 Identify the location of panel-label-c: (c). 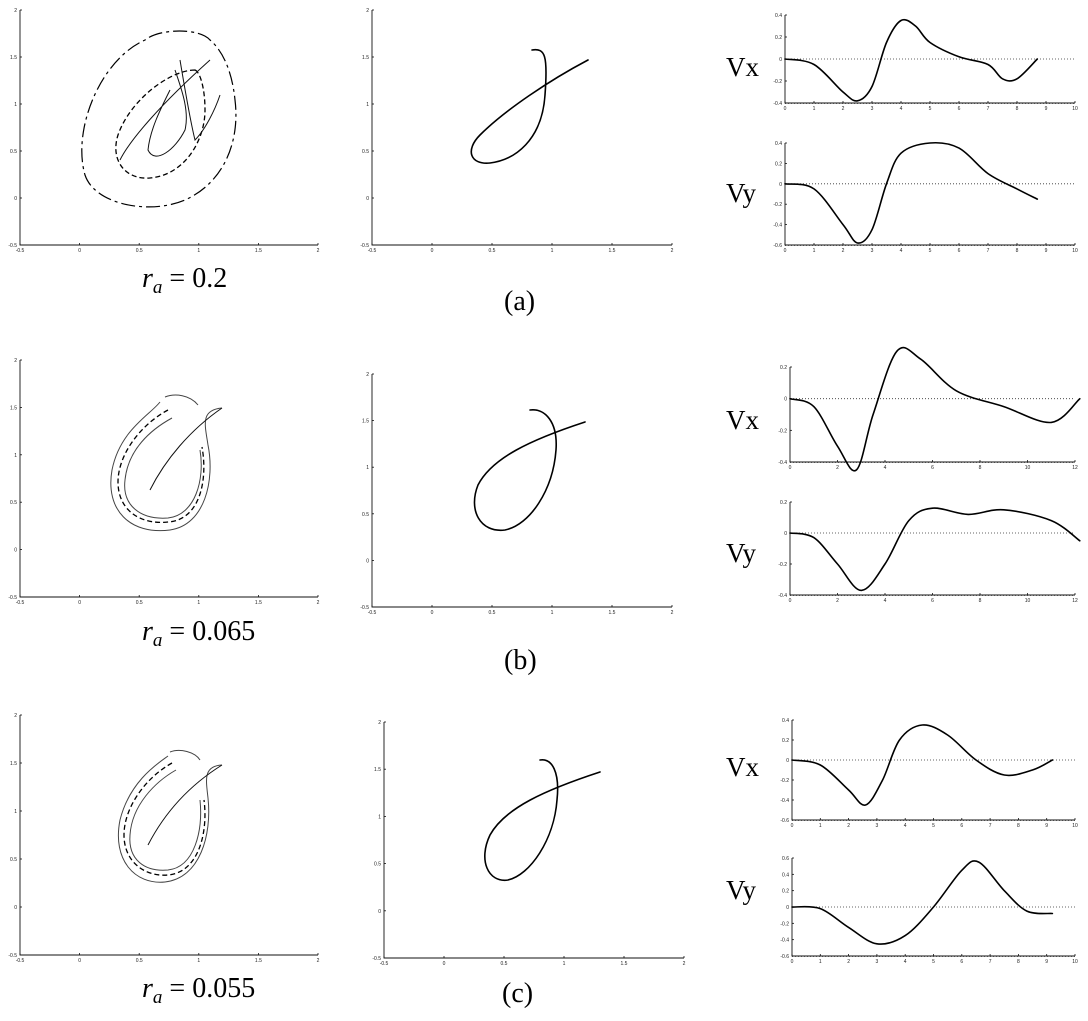
(518, 993).